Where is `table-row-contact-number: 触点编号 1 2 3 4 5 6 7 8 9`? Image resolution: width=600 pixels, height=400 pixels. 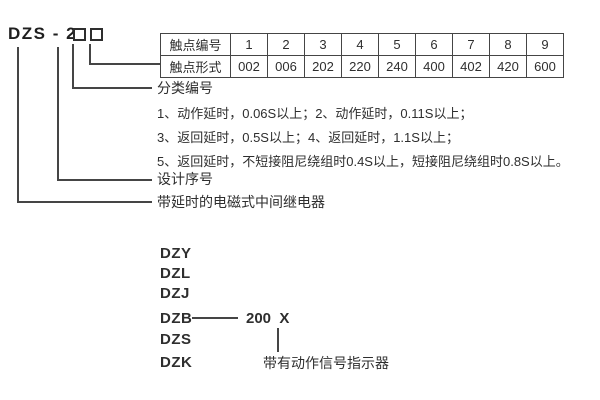
table-row-contact-number: 触点编号 1 2 3 4 5 6 7 8 9 is located at coordinates (362, 44).